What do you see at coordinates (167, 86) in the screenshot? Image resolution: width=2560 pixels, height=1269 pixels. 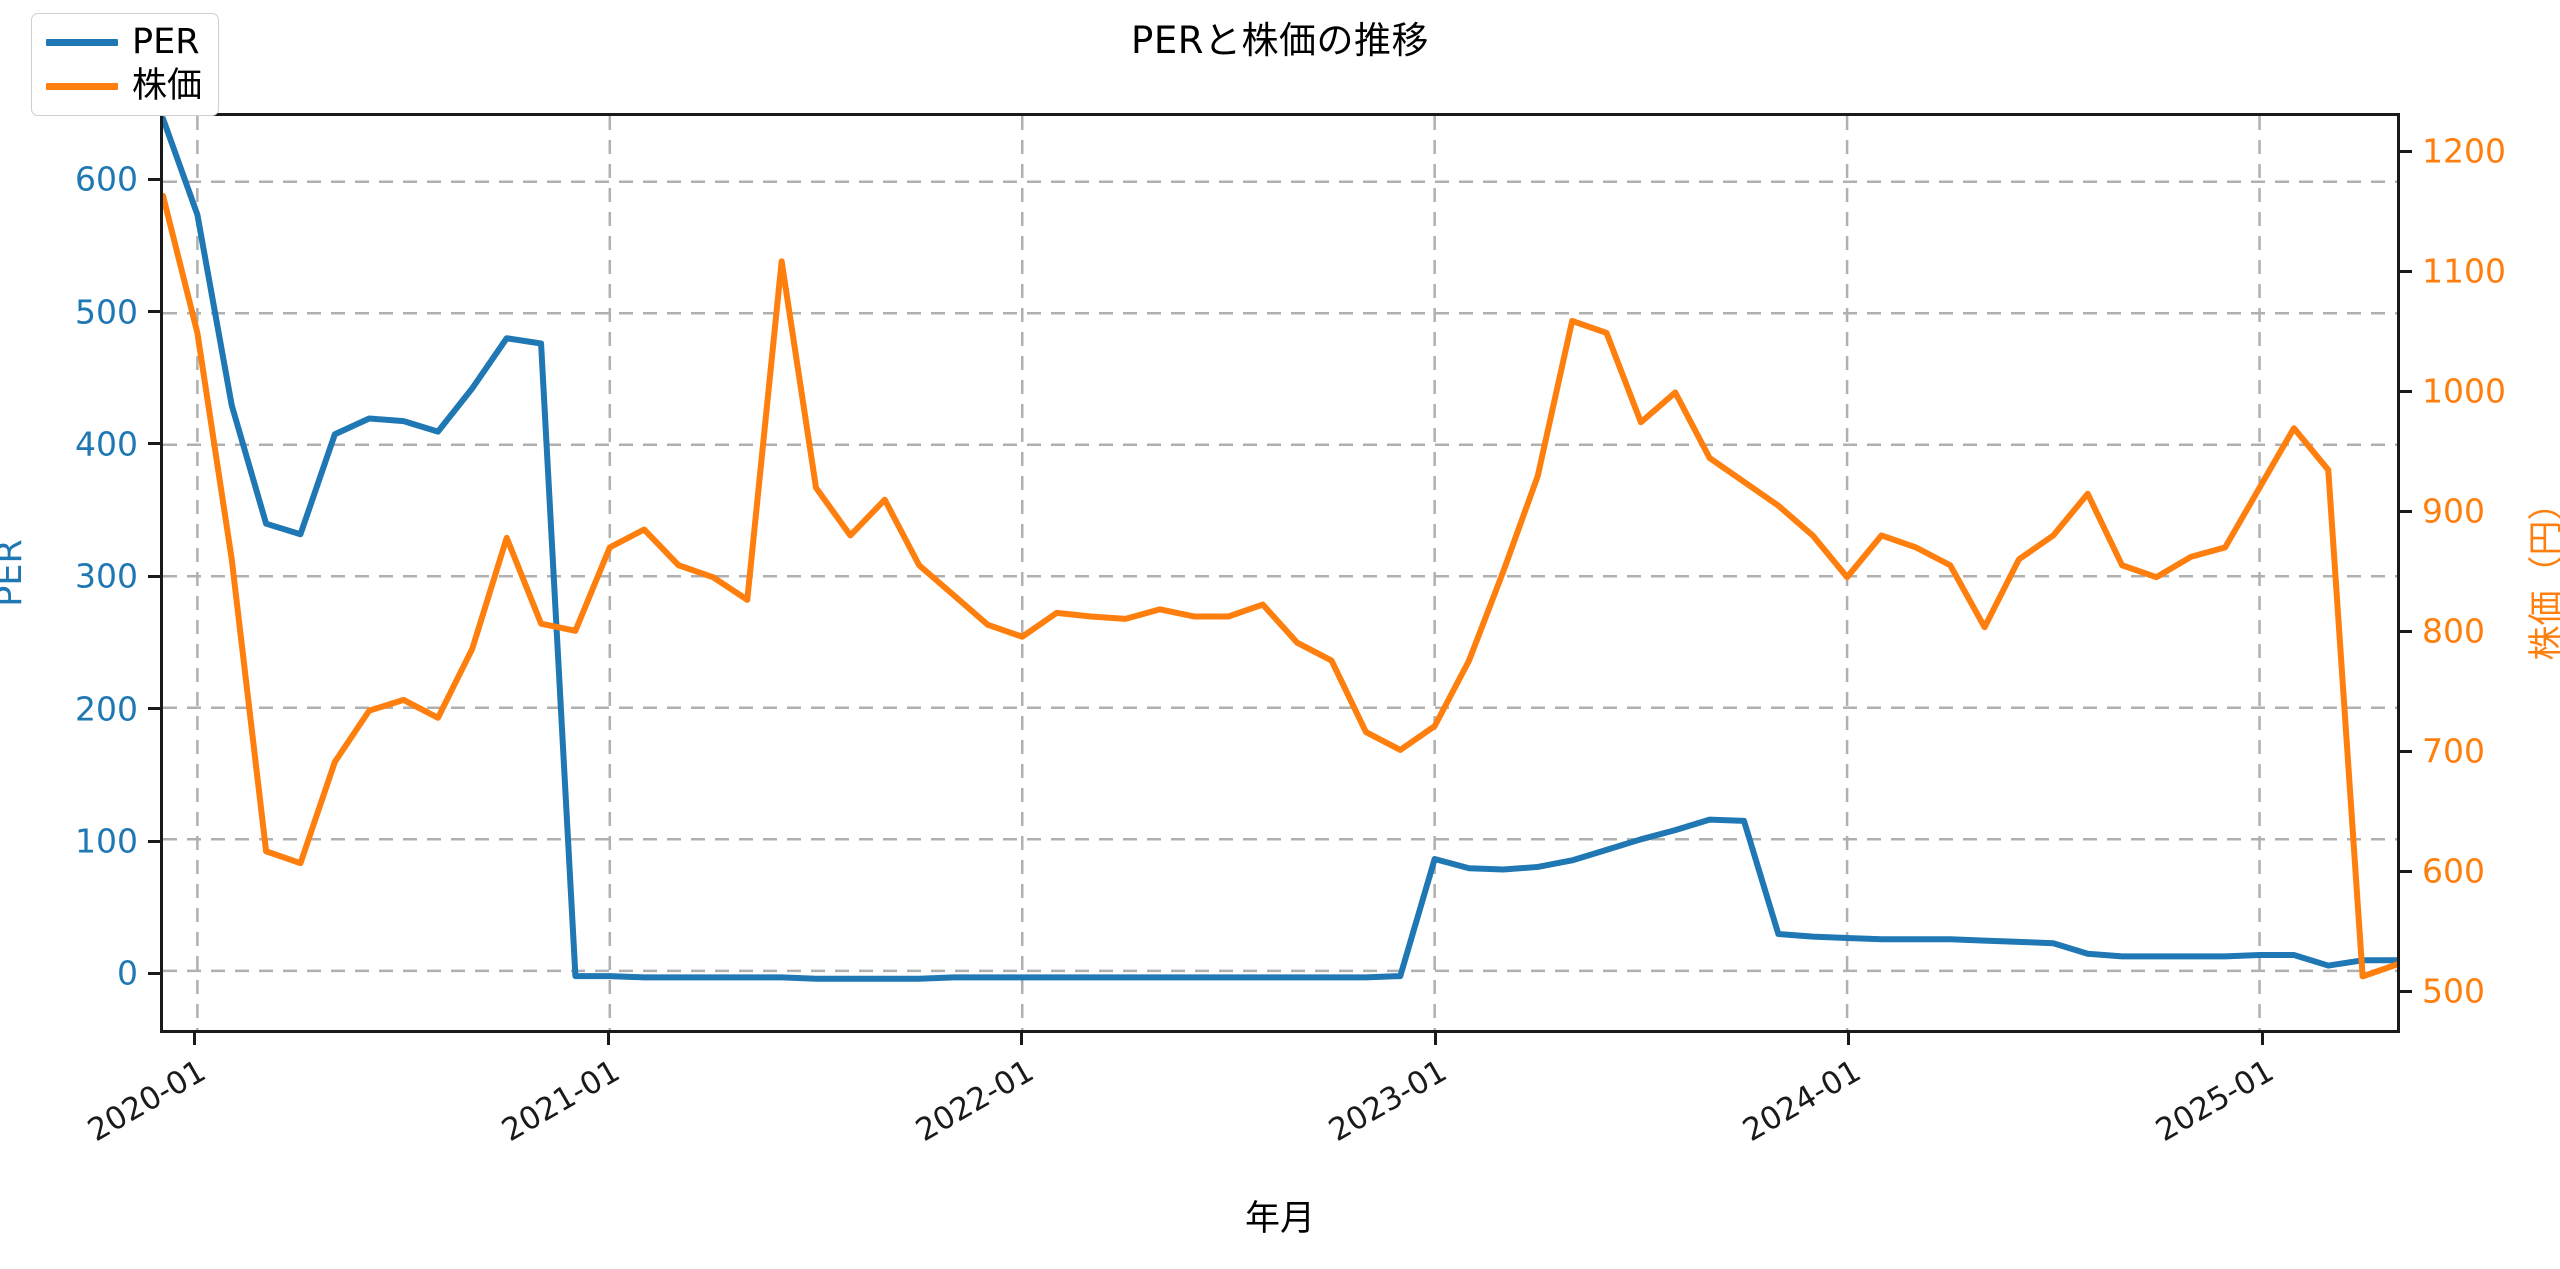 I see `legend-label-kabuka: 株価` at bounding box center [167, 86].